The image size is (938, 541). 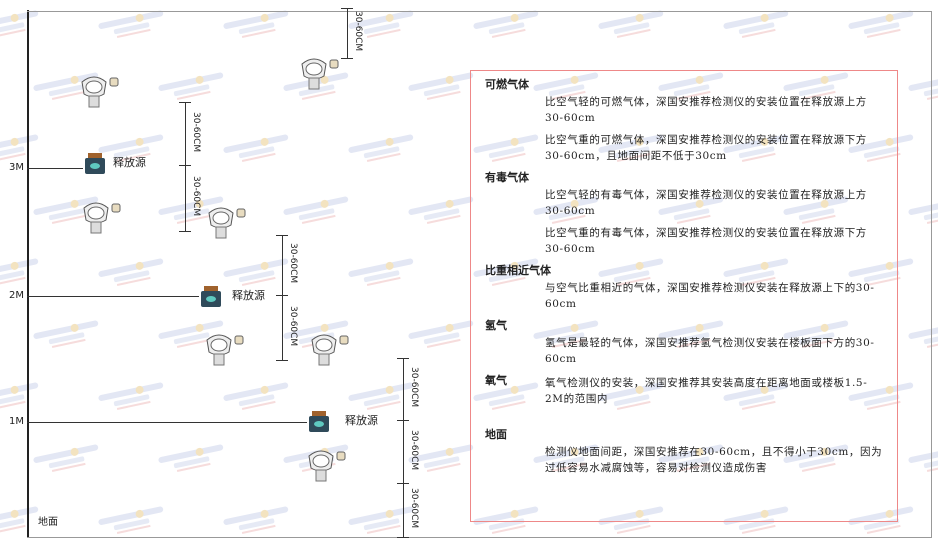 I want to click on toxic-heavy: 比空气重的有毒气体，深国安推荐检测仪的安装位置在释放源下方30-60cm, so click(x=706, y=241).